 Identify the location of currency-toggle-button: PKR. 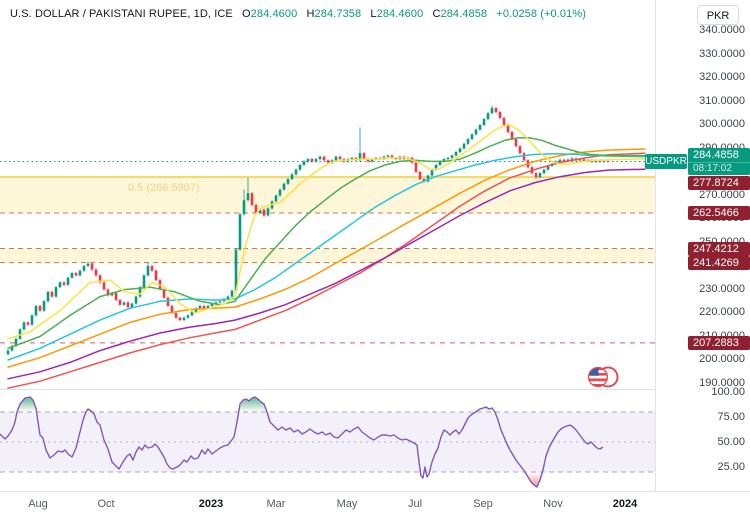
(718, 15).